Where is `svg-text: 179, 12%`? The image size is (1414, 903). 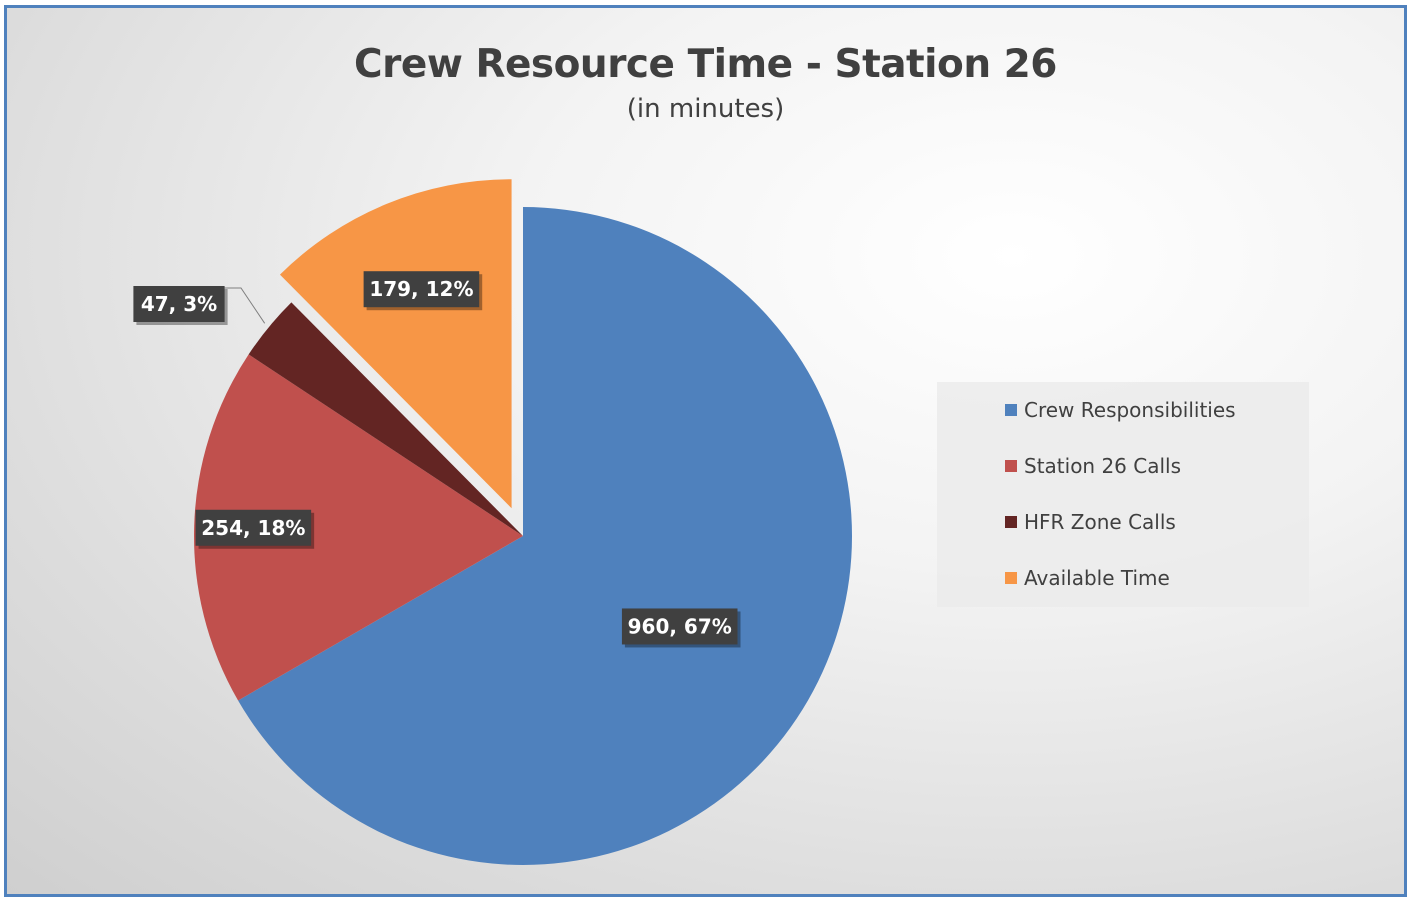
svg-text: 179, 12% is located at coordinates (421, 289).